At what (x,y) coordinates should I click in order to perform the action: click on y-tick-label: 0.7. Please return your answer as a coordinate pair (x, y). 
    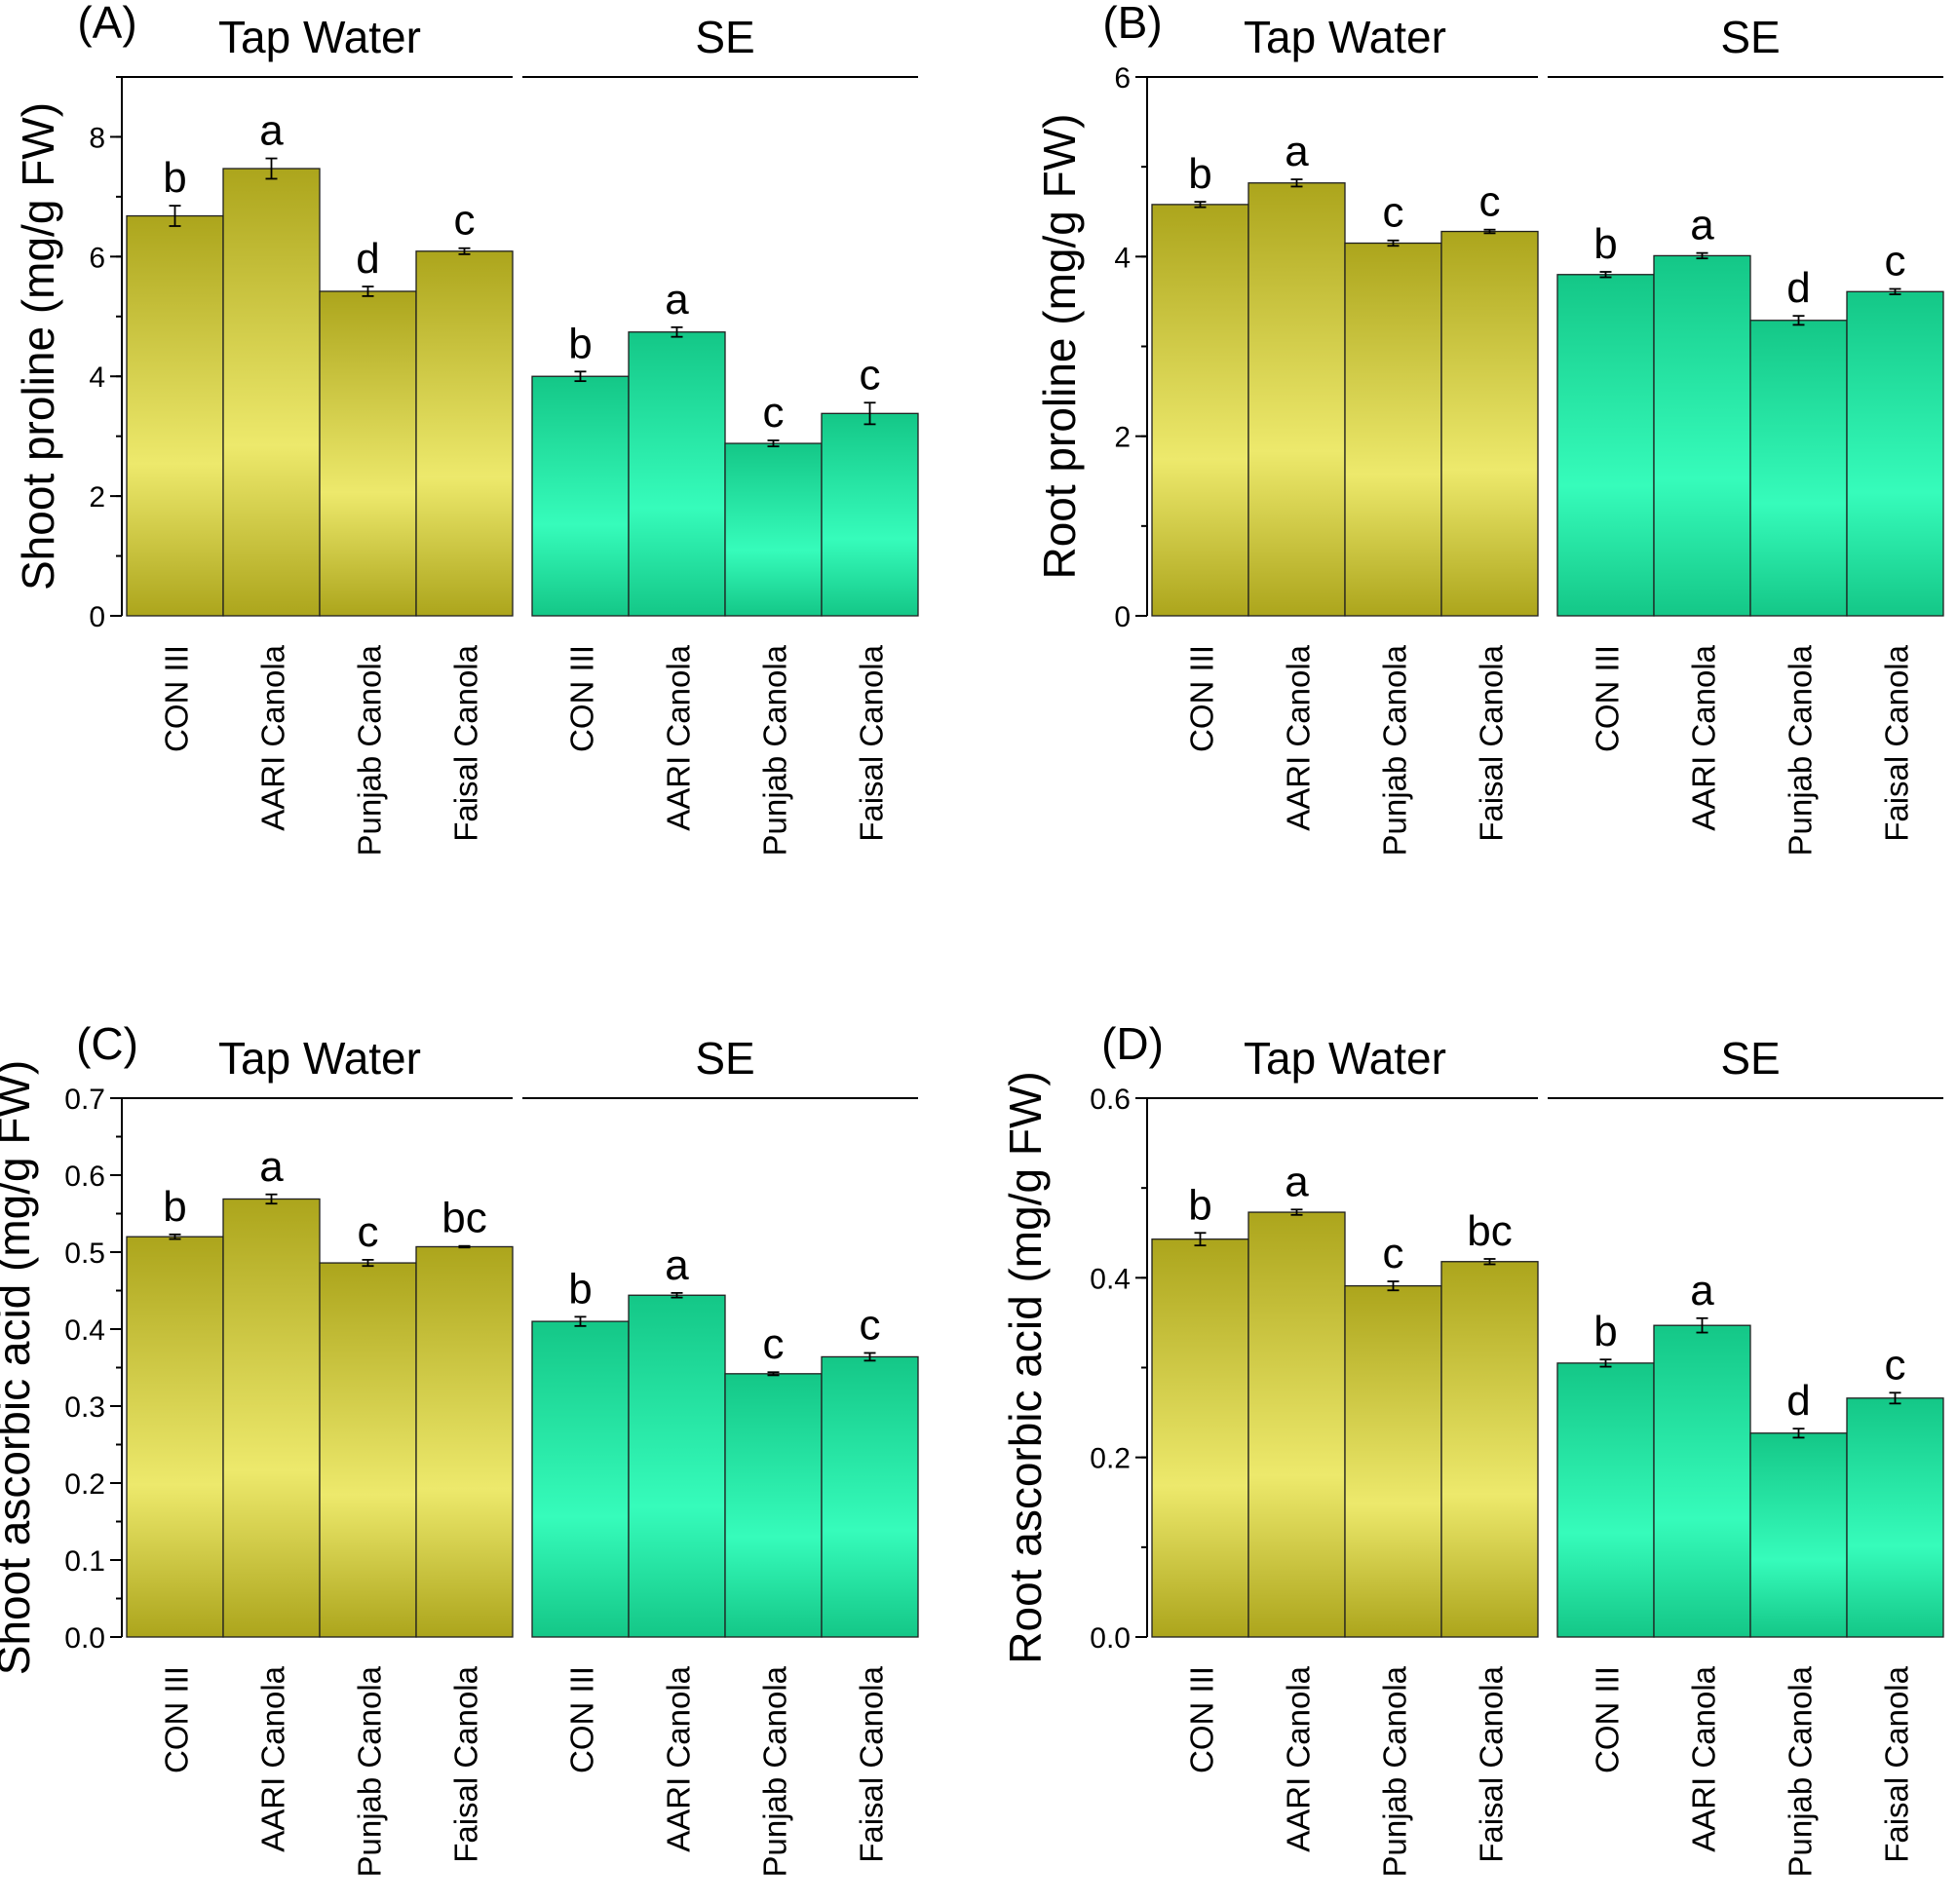
    Looking at the image, I should click on (84, 1100).